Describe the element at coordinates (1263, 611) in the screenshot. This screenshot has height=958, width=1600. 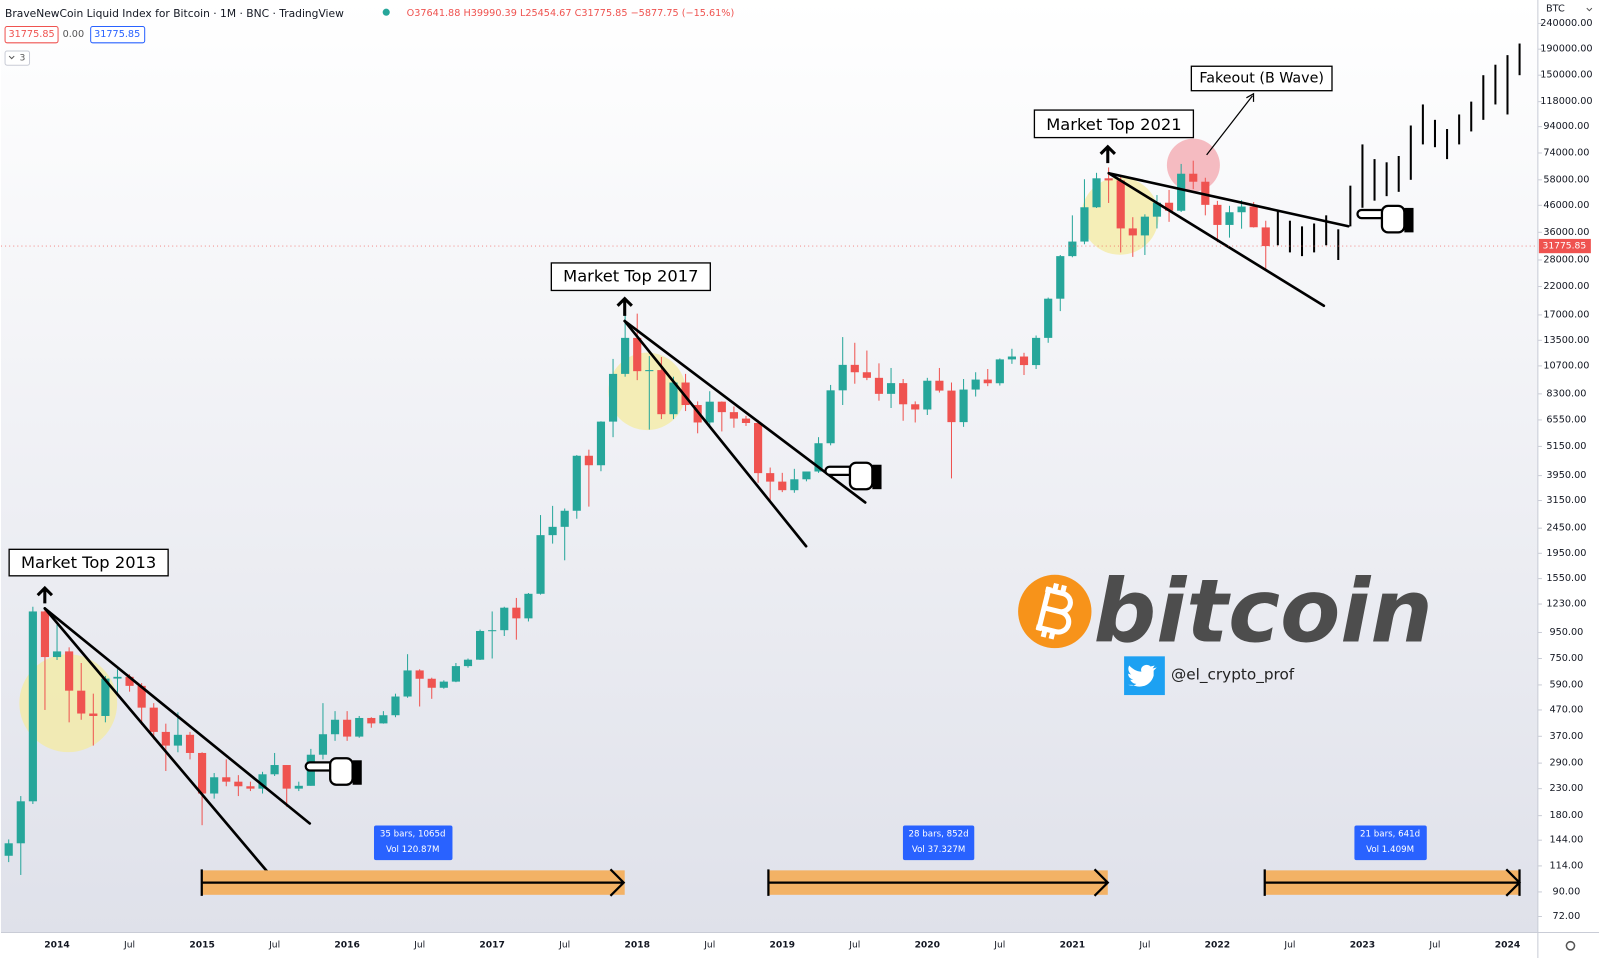
I see `brand-text: bitcoin` at that location.